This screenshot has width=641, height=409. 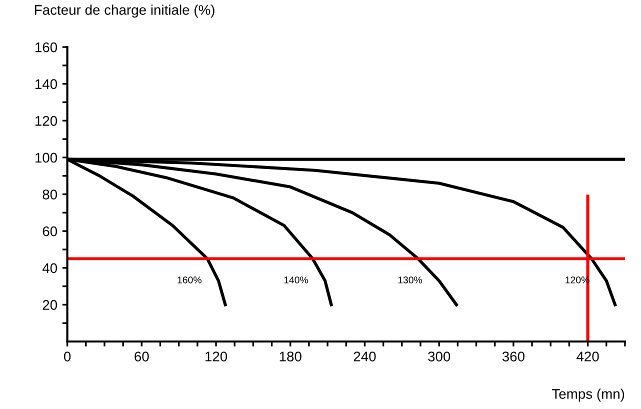 What do you see at coordinates (50, 195) in the screenshot?
I see `y-tick-label: 80` at bounding box center [50, 195].